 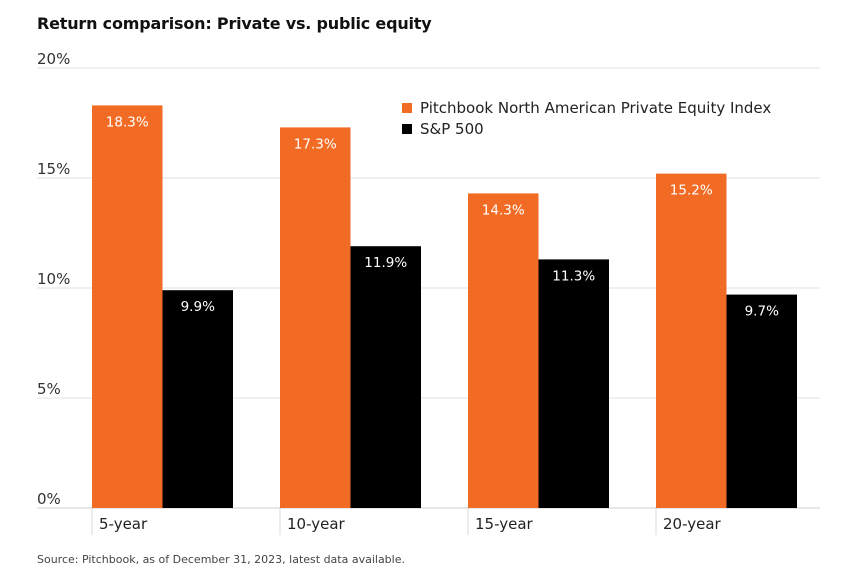 I want to click on y-tick-label: 20%, so click(x=53, y=59).